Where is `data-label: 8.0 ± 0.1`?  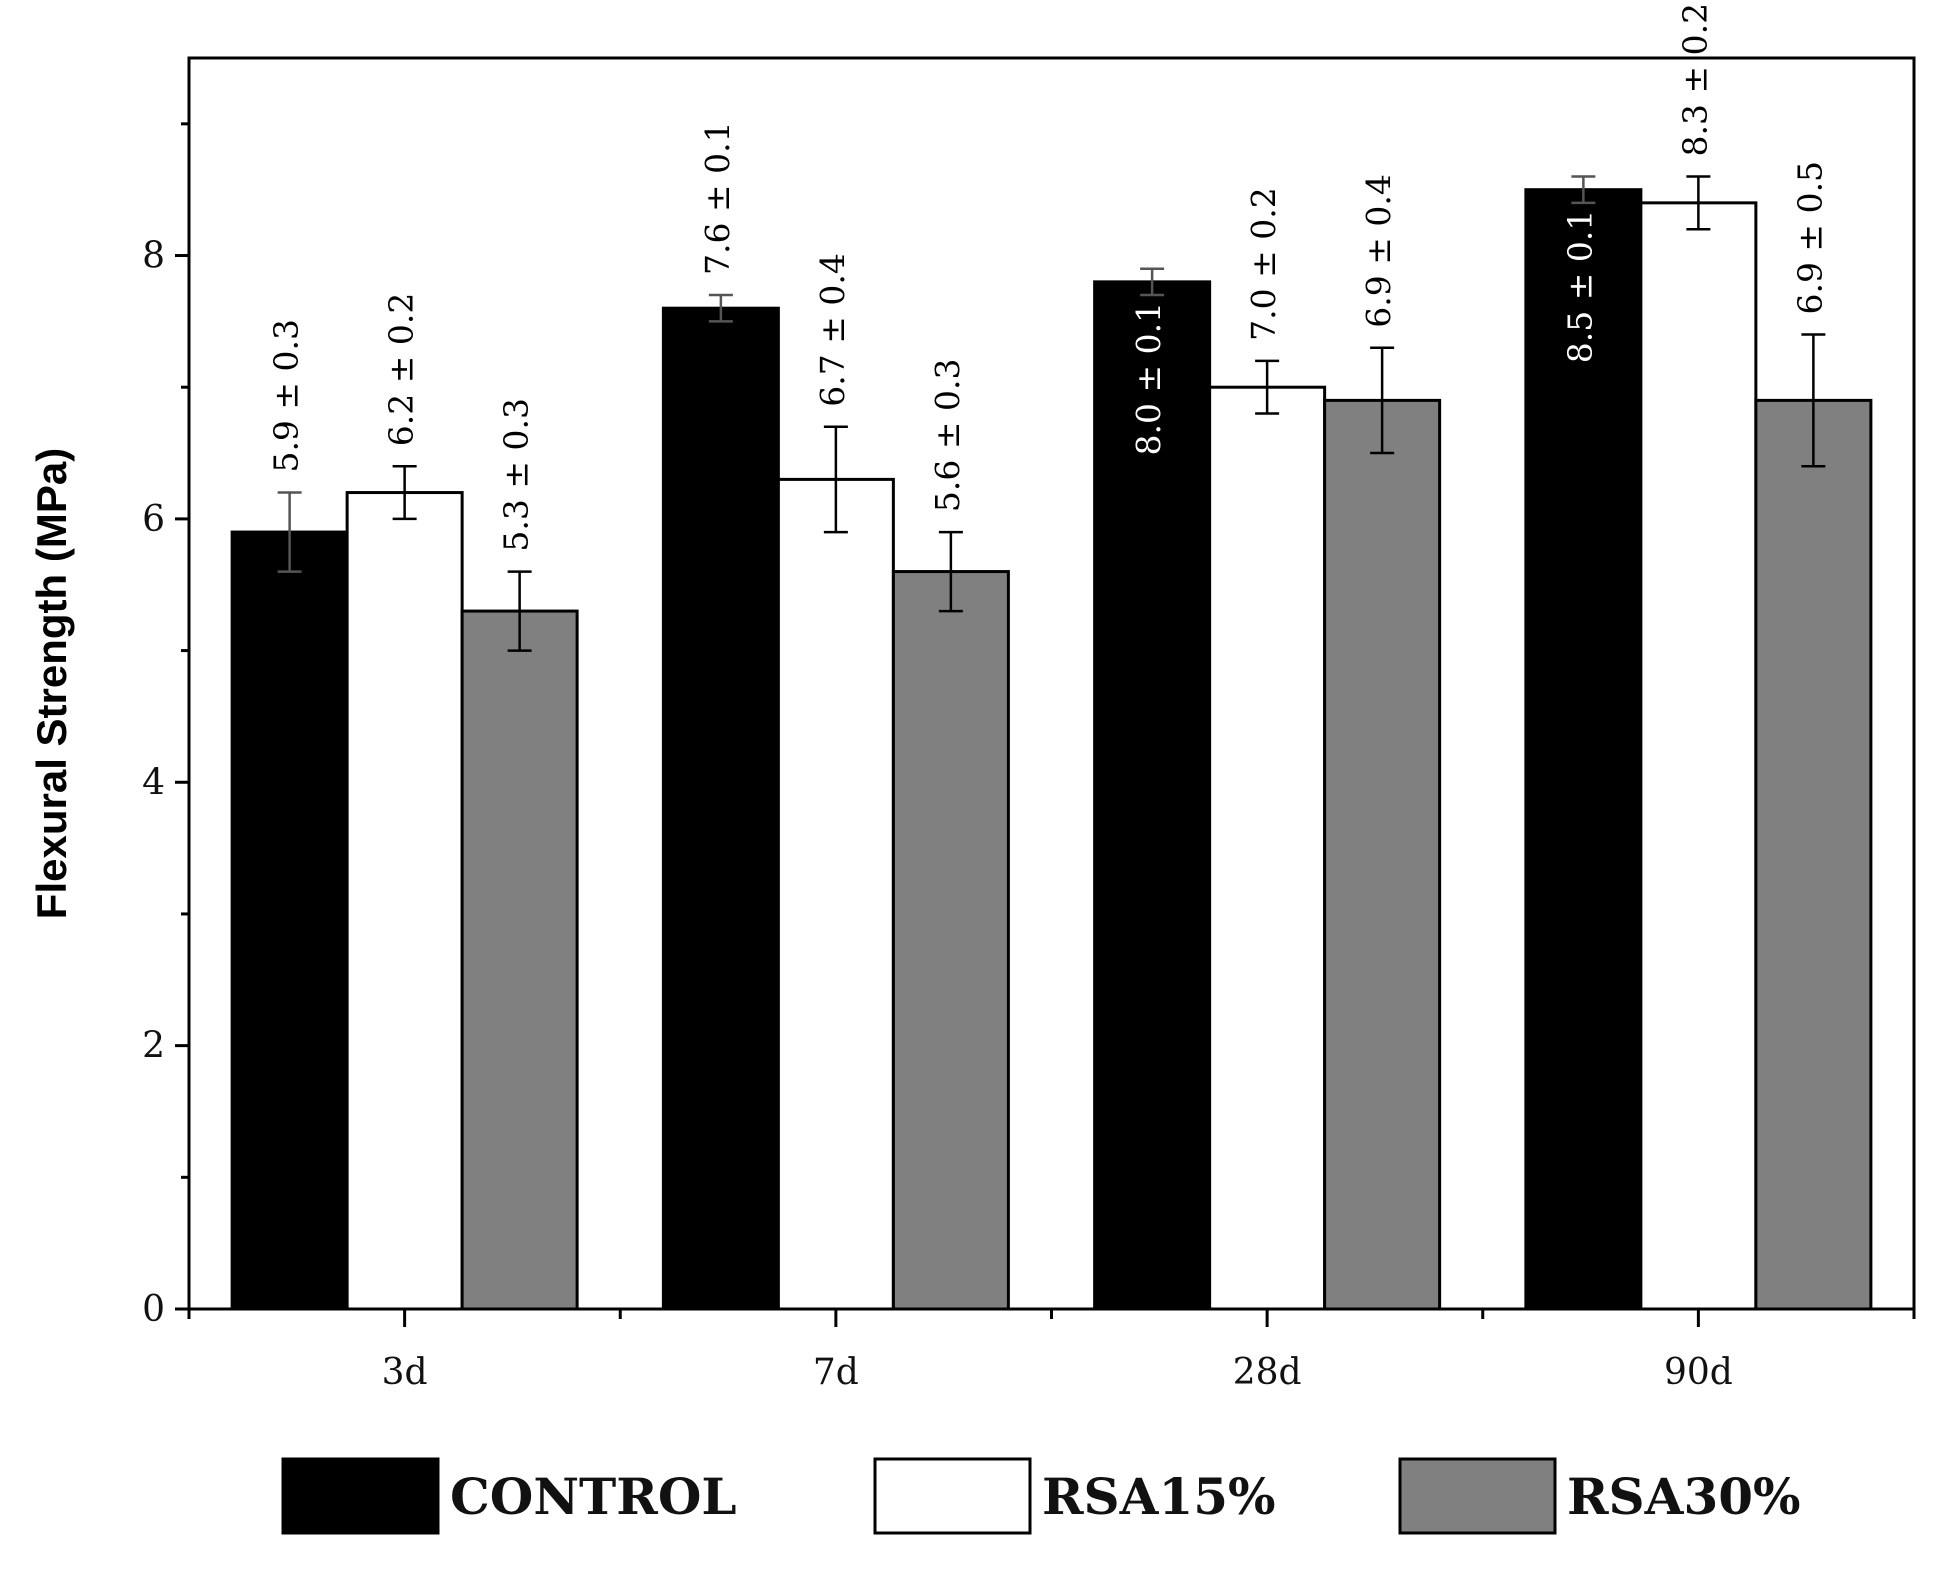 data-label: 8.0 ± 0.1 is located at coordinates (1148, 379).